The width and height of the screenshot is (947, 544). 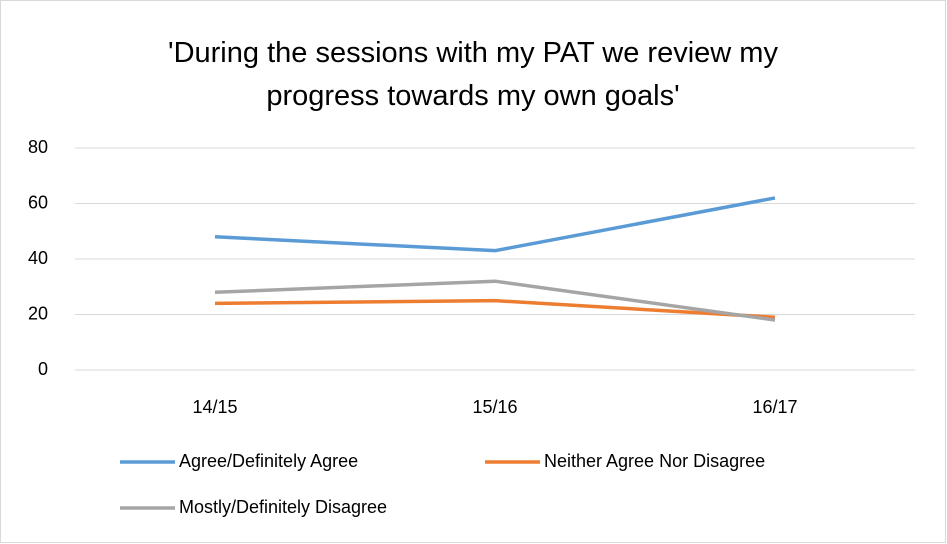 I want to click on y-tick-label: 40, so click(x=38, y=258).